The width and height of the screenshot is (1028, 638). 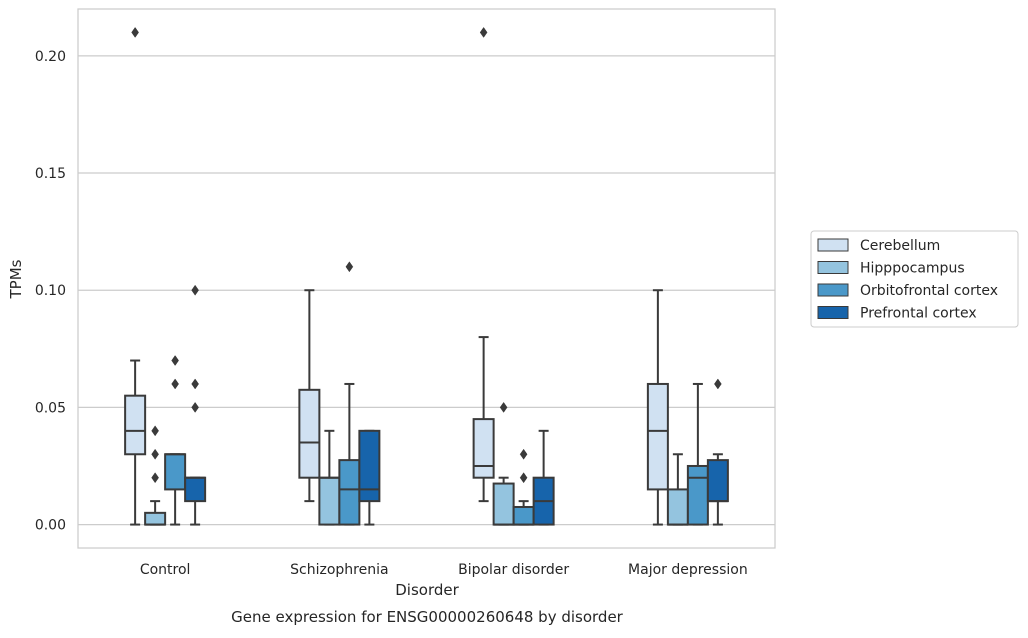 I want to click on y-tick-label: 0.00, so click(x=50, y=526).